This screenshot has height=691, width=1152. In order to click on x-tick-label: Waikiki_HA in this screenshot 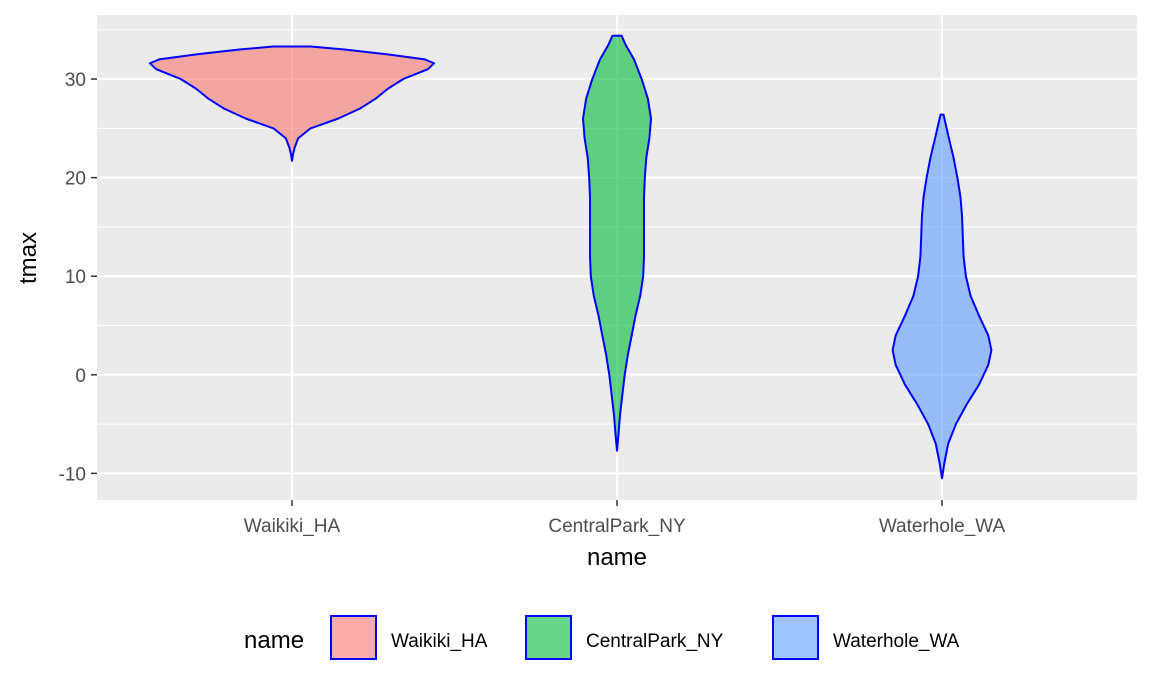, I will do `click(292, 526)`.